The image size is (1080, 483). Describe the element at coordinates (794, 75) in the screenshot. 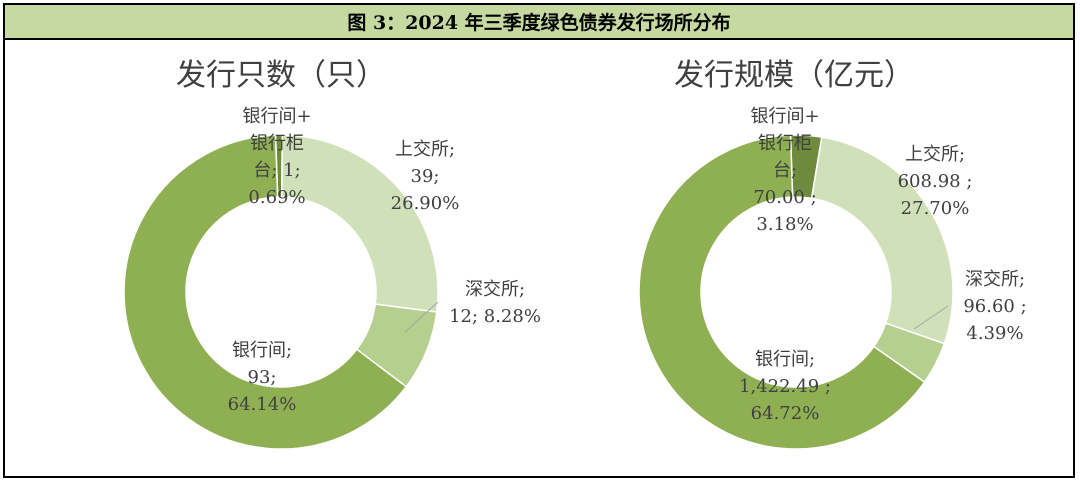

I see `chart-title: 发行规模（亿元）` at that location.